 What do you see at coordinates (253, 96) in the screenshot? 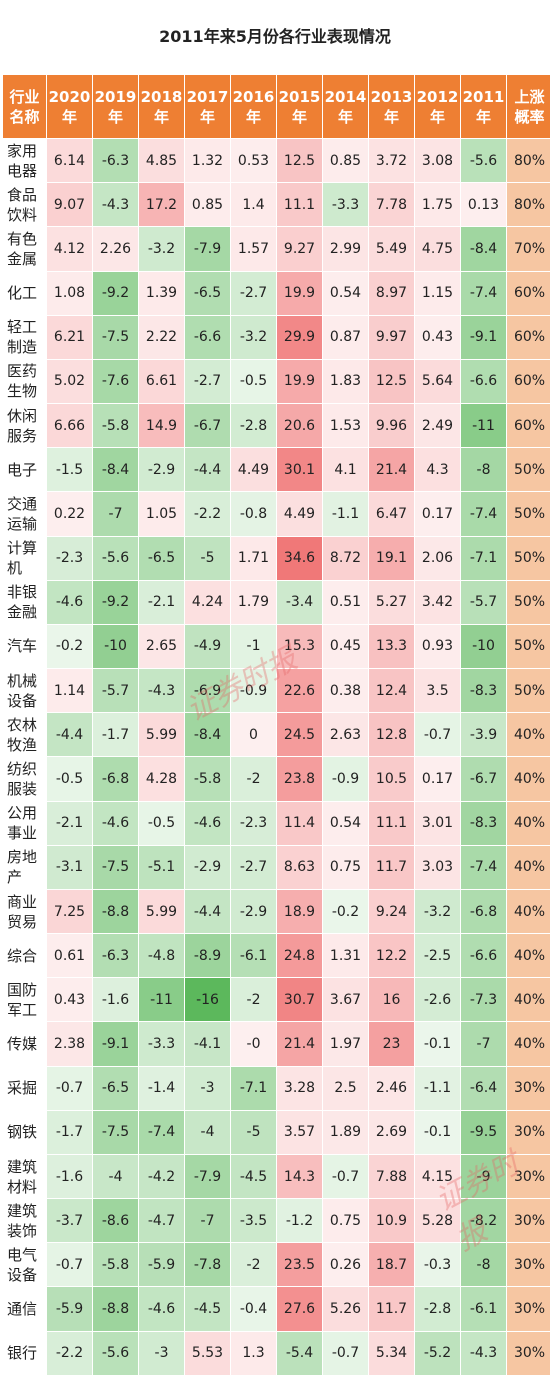
I see `header-year-2016-label: 2016` at bounding box center [253, 96].